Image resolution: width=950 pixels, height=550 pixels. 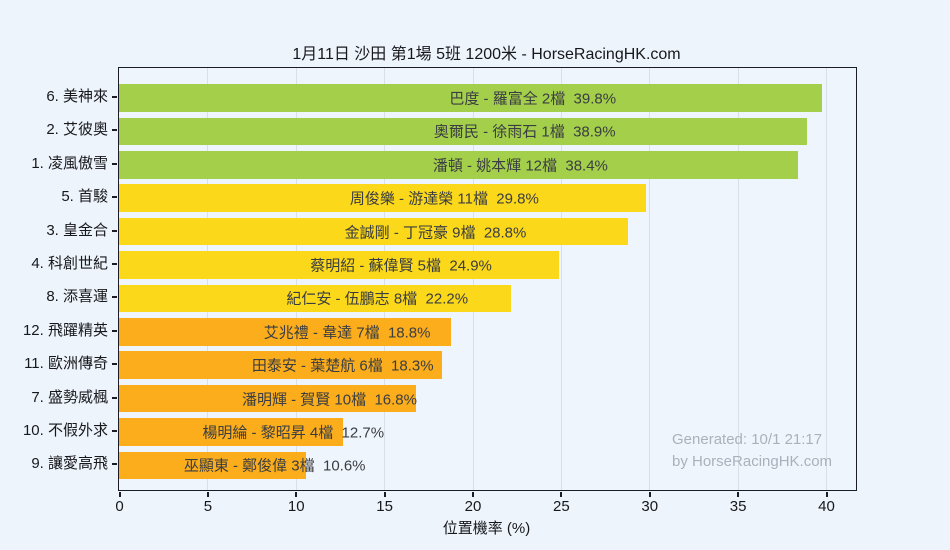 I want to click on y-tick-label: 5. 首駿, so click(x=84, y=197).